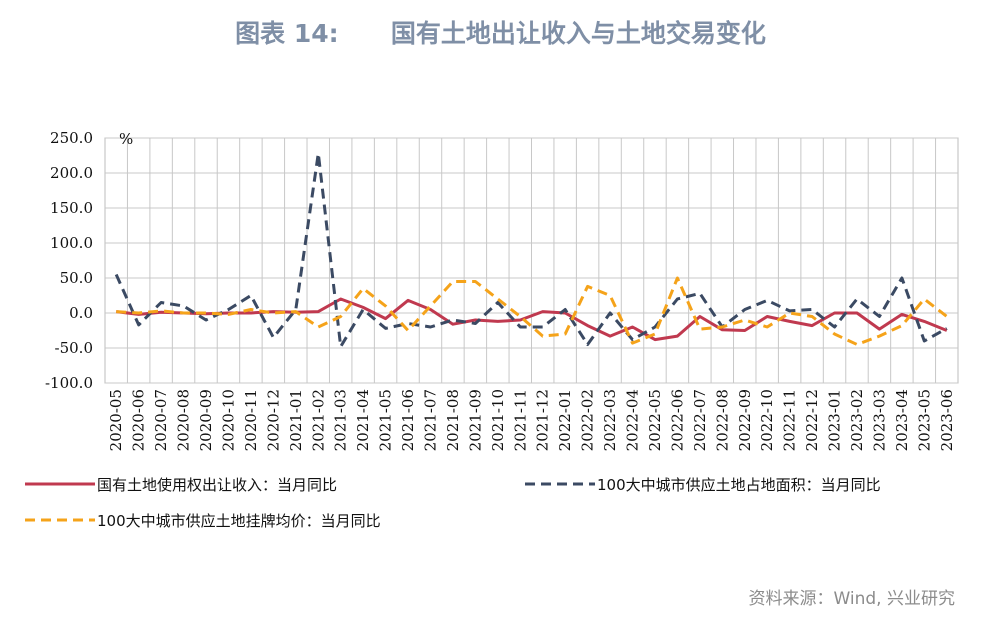  What do you see at coordinates (69, 260) in the screenshot?
I see `y-axis: 250.0 200.0 150.0 100.0 50.0 0.0 -50.0 -100.0` at bounding box center [69, 260].